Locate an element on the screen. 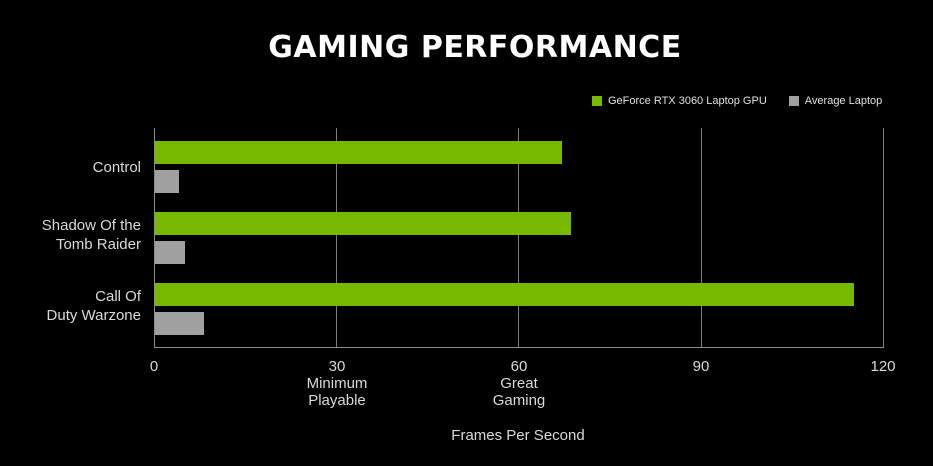 This screenshot has width=933, height=466. tick-annotation: Gaming is located at coordinates (519, 400).